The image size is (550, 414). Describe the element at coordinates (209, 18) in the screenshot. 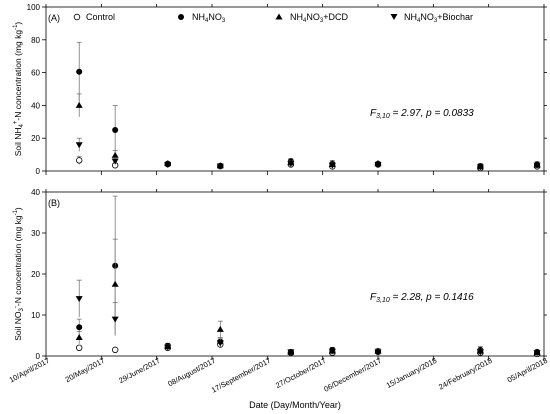

I see `legend-label-nh4no3: NH4NO3` at that location.